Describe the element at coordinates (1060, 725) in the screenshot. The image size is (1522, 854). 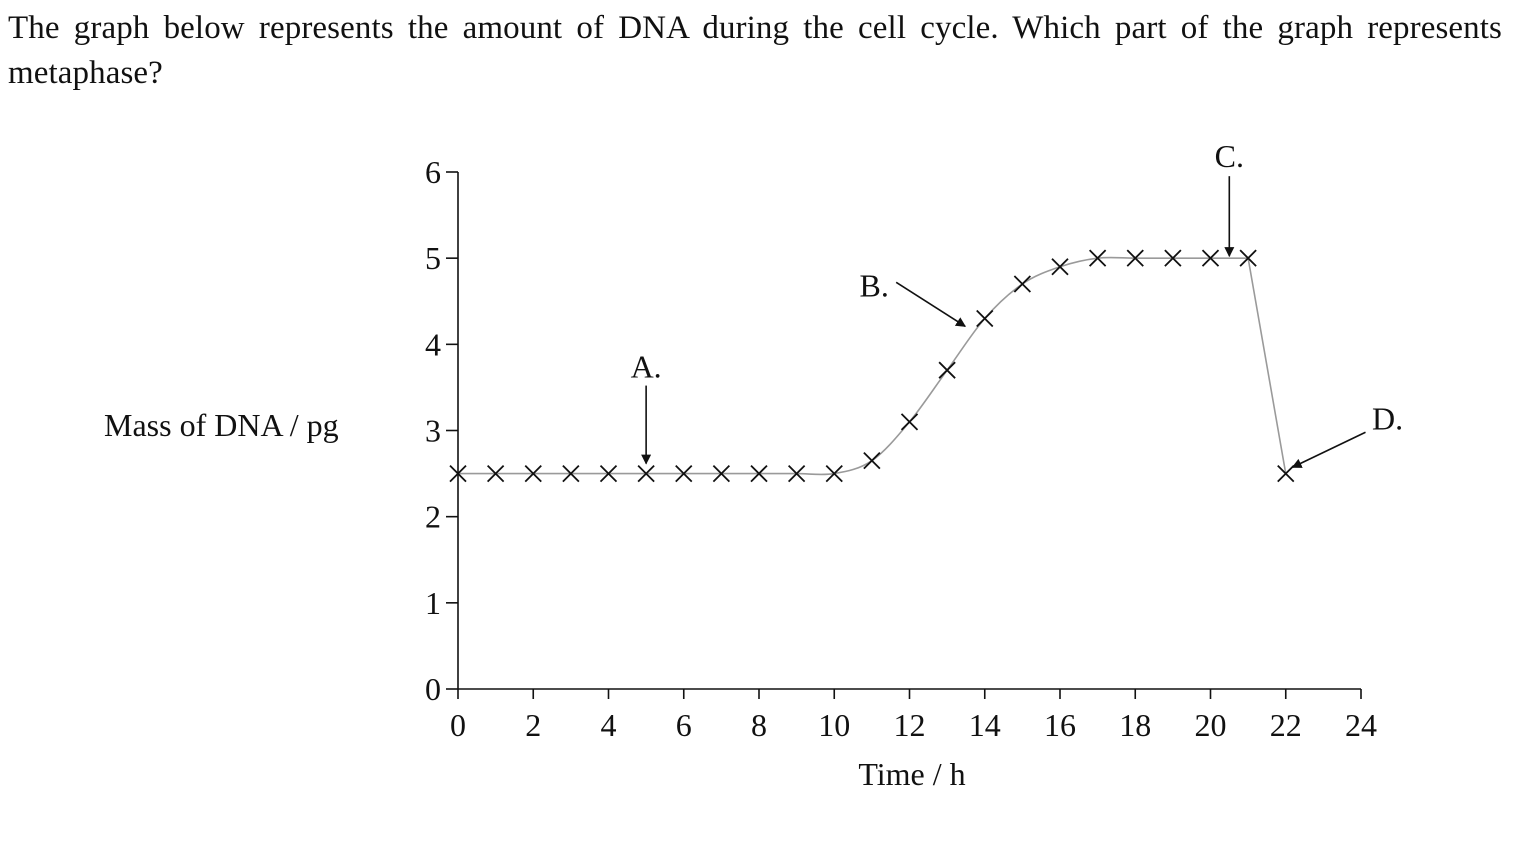
I see `x-tick-label: 16` at that location.